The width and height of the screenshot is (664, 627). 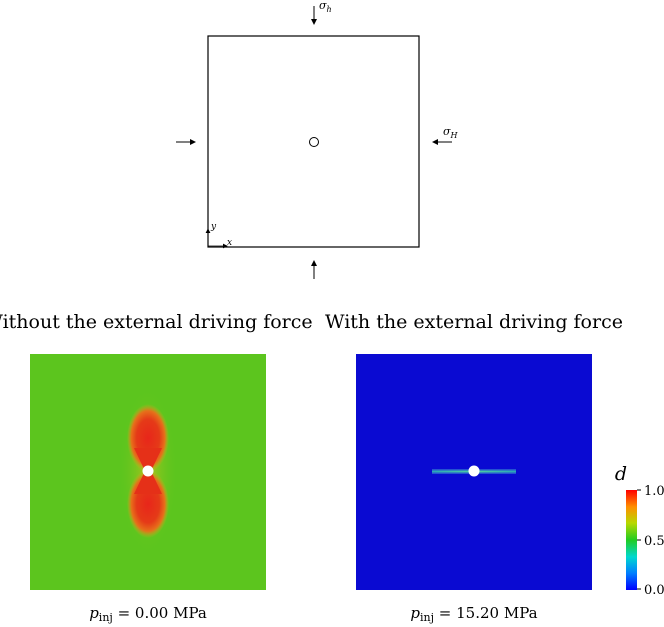 What do you see at coordinates (654, 541) in the screenshot?
I see `colorbar-tick-label-mid: 0.5` at bounding box center [654, 541].